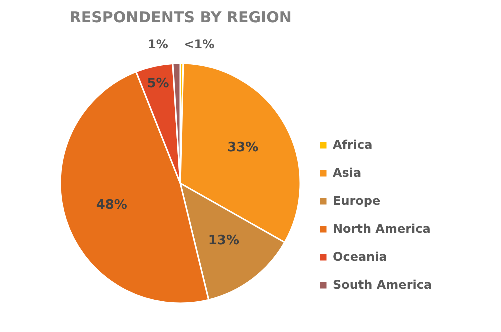 The width and height of the screenshot is (501, 332). What do you see at coordinates (353, 145) in the screenshot?
I see `legend-label: Africa` at bounding box center [353, 145].